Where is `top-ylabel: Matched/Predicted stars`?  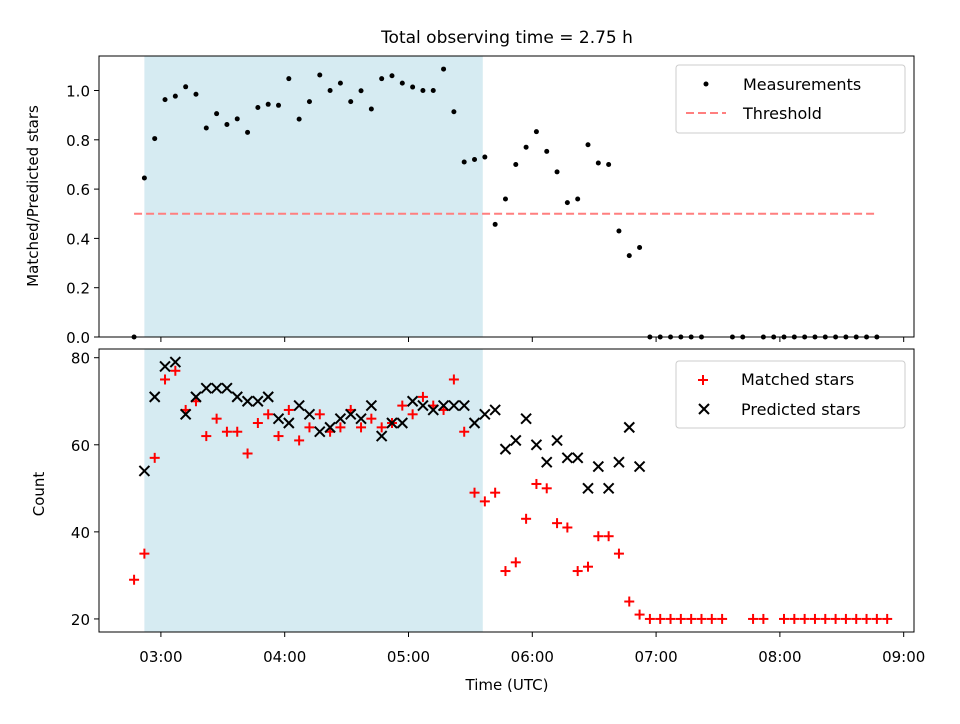
top-ylabel: Matched/Predicted stars is located at coordinates (33, 196).